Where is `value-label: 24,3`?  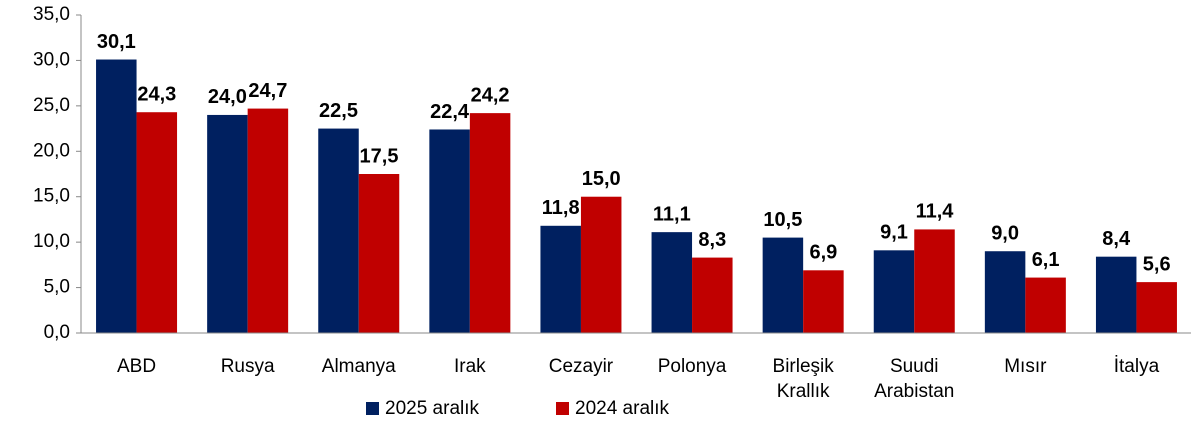
value-label: 24,3 is located at coordinates (156, 94).